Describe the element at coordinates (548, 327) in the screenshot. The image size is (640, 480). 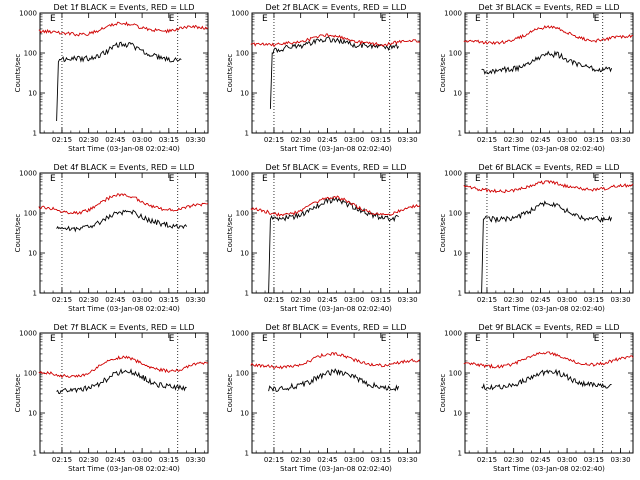
I see `panel-title: Det 9f BLACK = Events, RED = LLD` at that location.